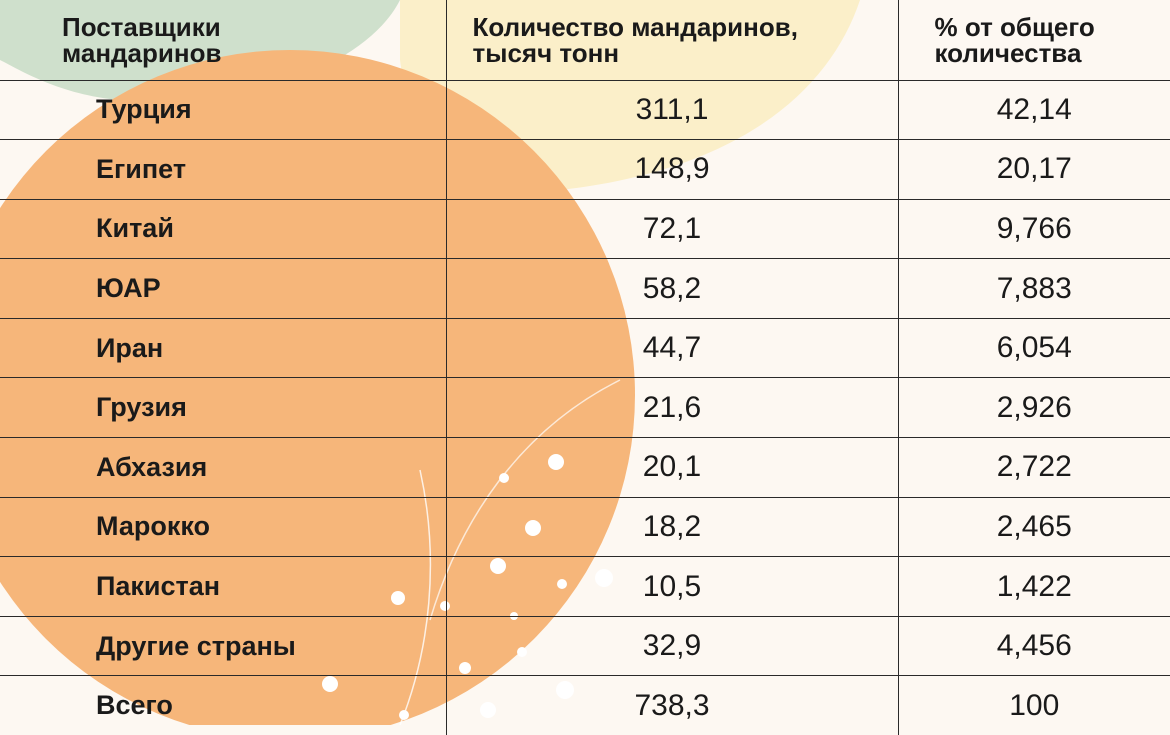  What do you see at coordinates (1034, 110) in the screenshot?
I see `percent-cell: 42,14` at bounding box center [1034, 110].